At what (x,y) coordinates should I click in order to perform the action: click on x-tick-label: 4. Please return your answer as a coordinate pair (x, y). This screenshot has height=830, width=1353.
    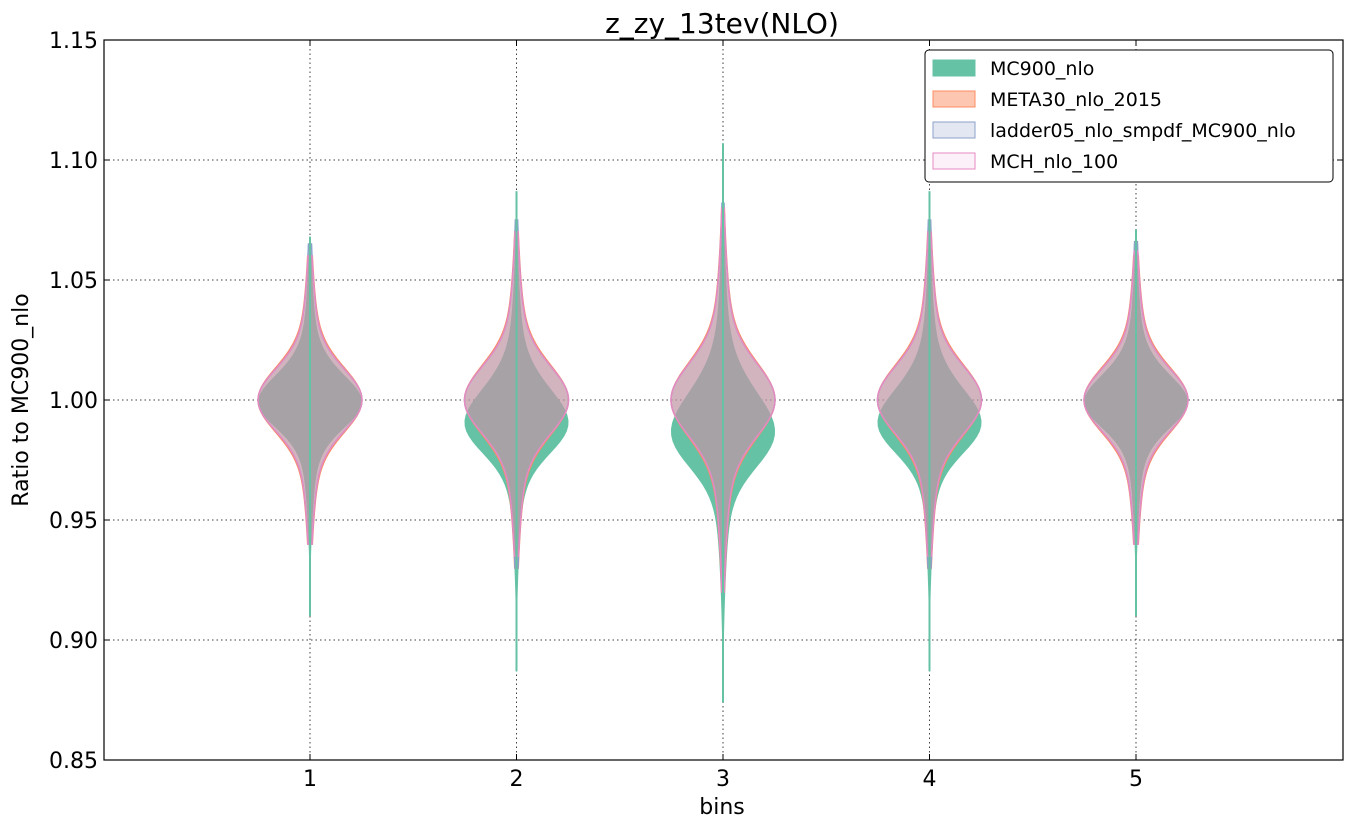
    Looking at the image, I should click on (930, 779).